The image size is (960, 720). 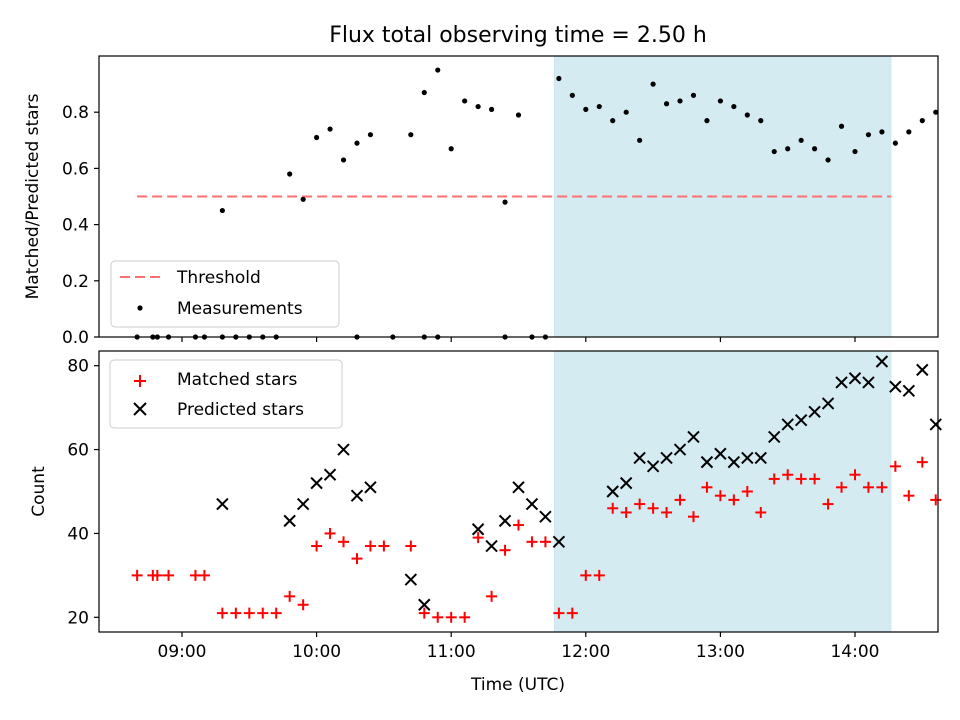 I want to click on observing-window-highlight, so click(x=722, y=491).